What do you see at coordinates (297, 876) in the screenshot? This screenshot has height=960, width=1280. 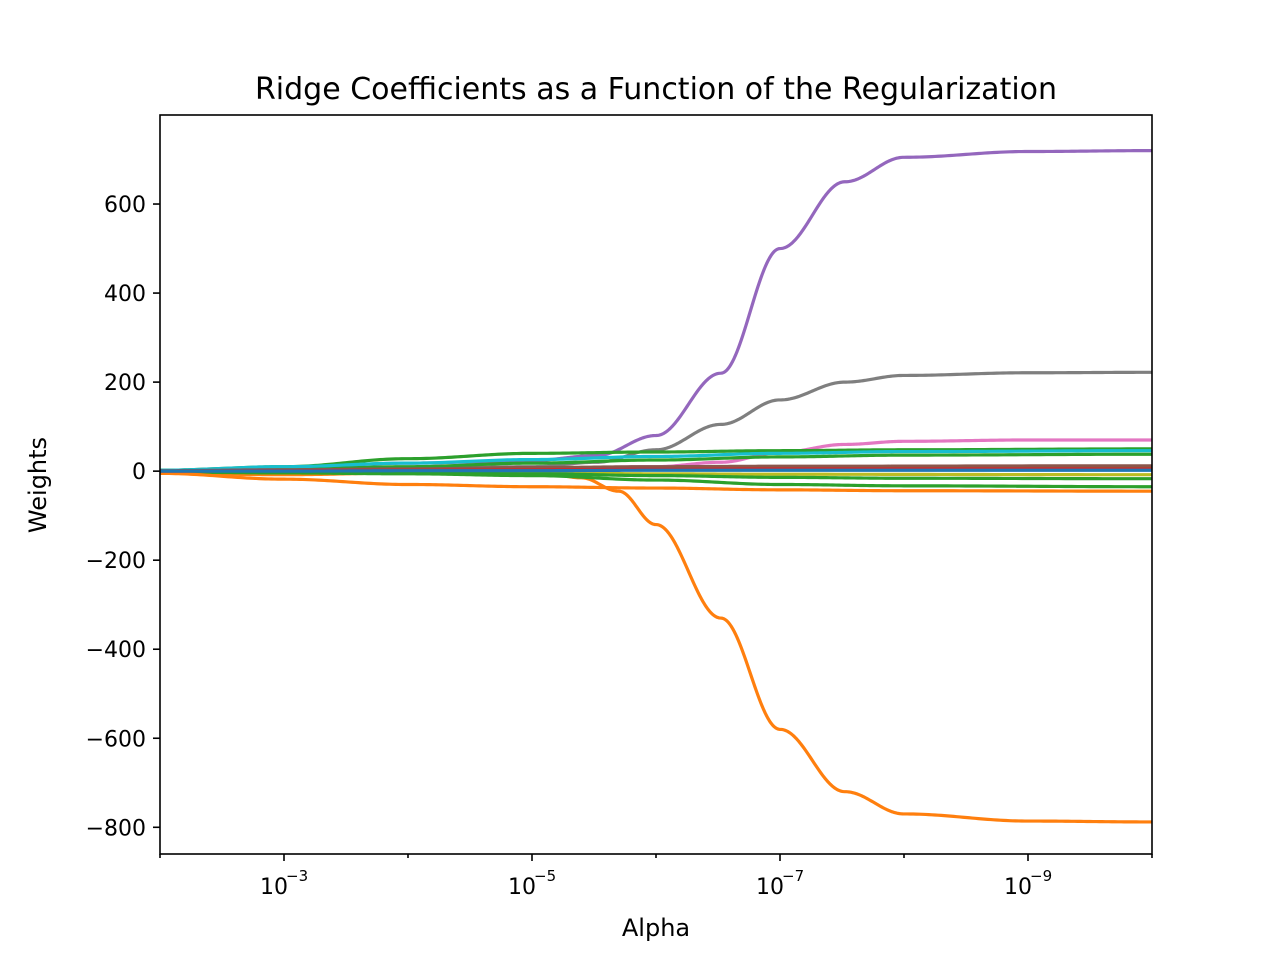 I see `x-tick-exponent: −3` at bounding box center [297, 876].